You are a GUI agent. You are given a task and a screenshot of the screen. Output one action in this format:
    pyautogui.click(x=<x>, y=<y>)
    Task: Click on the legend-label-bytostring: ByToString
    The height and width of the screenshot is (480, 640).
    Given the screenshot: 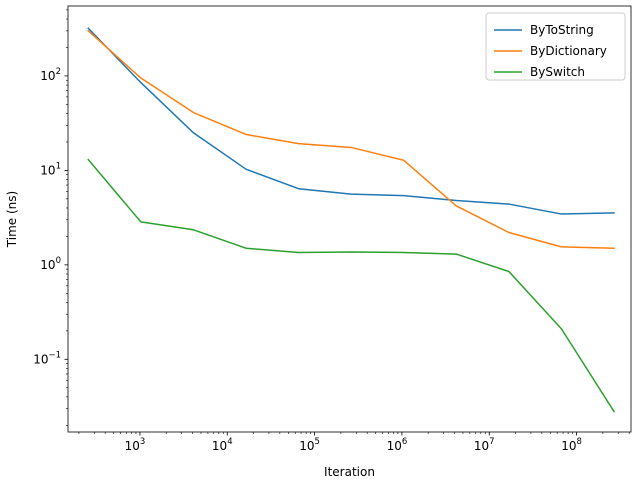 What is the action you would take?
    pyautogui.click(x=562, y=30)
    